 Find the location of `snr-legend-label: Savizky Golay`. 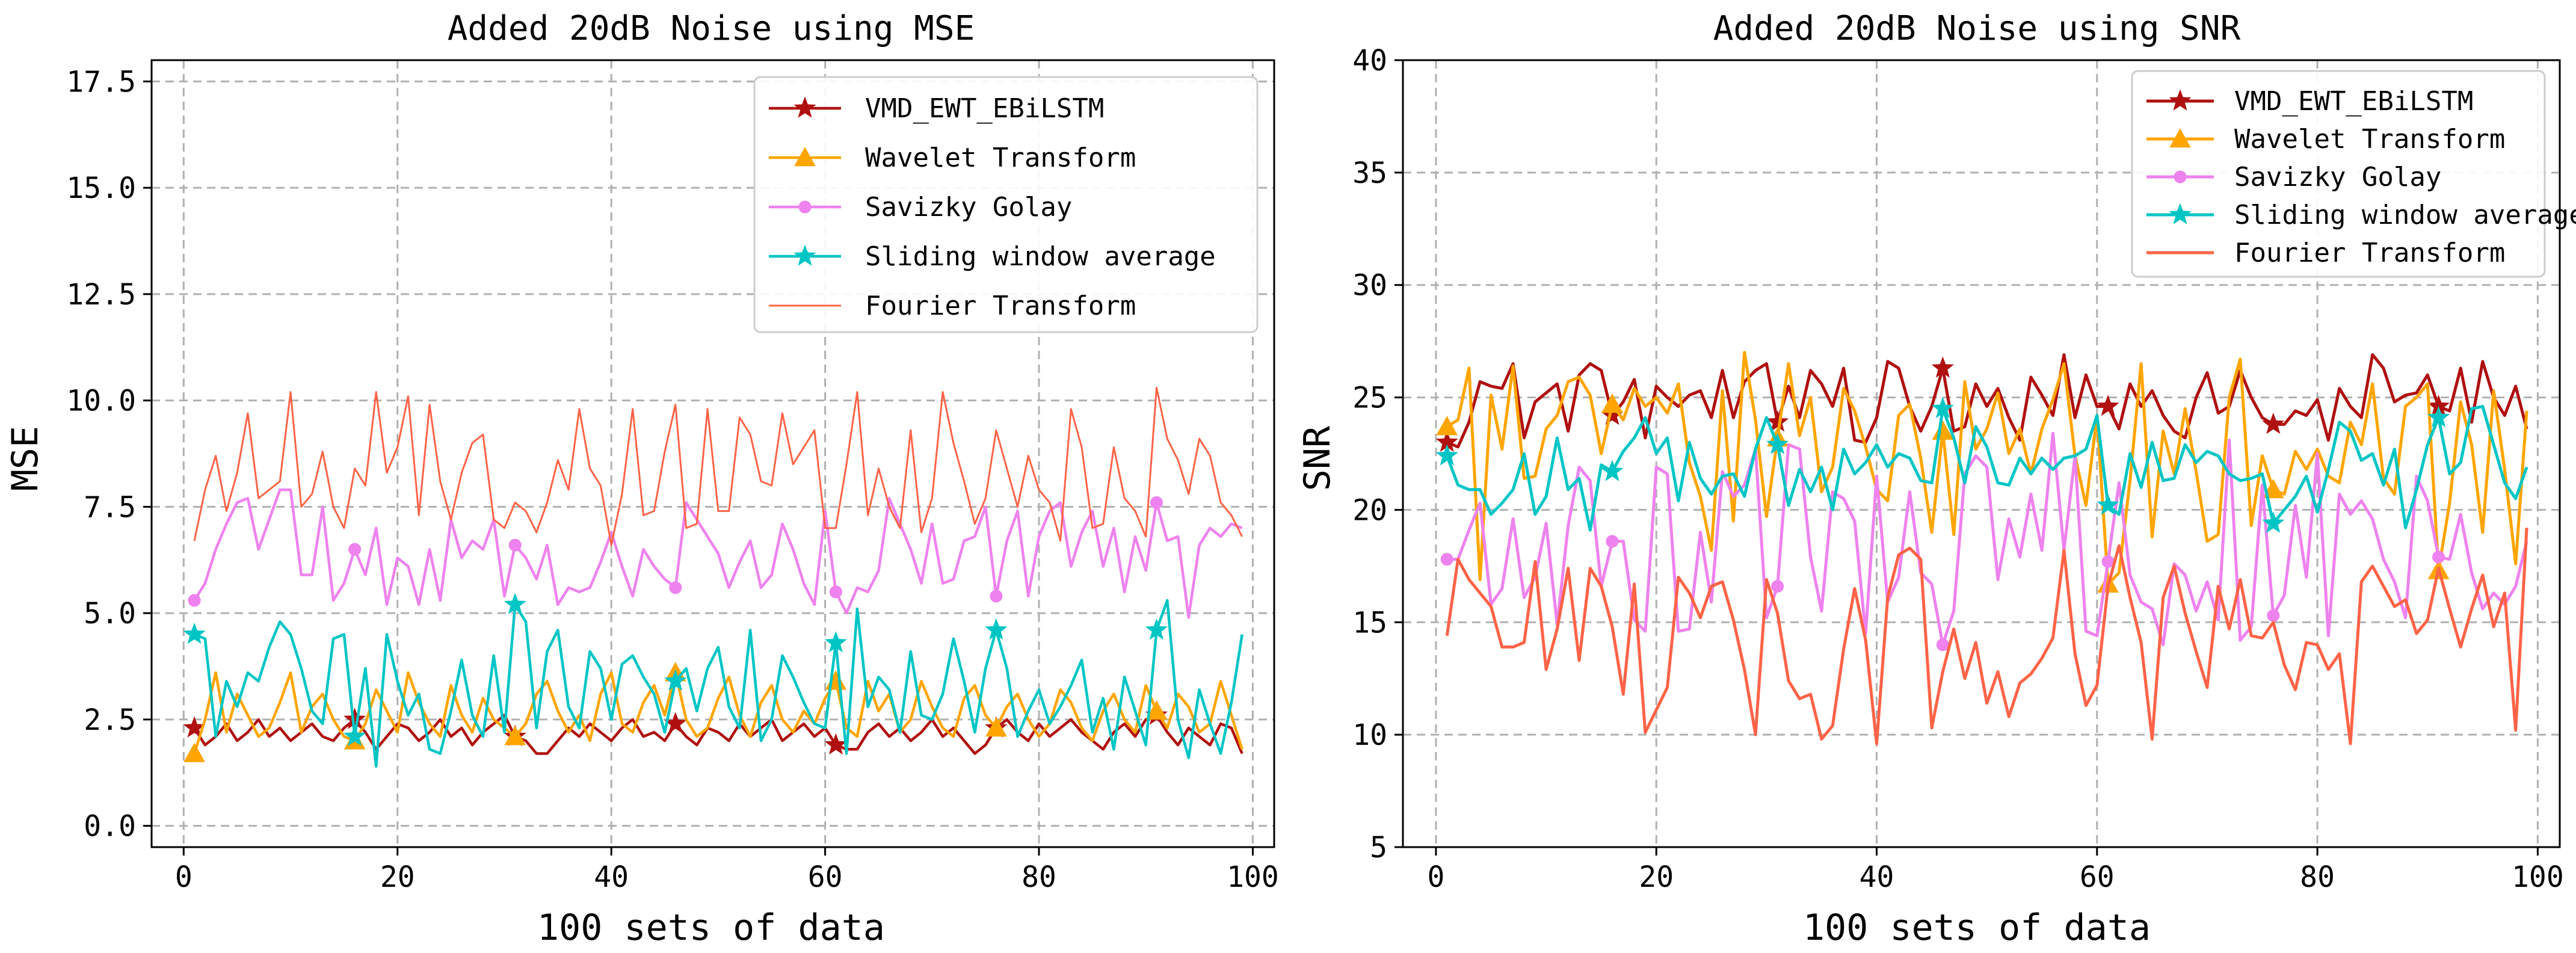

snr-legend-label: Savizky Golay is located at coordinates (2337, 177).